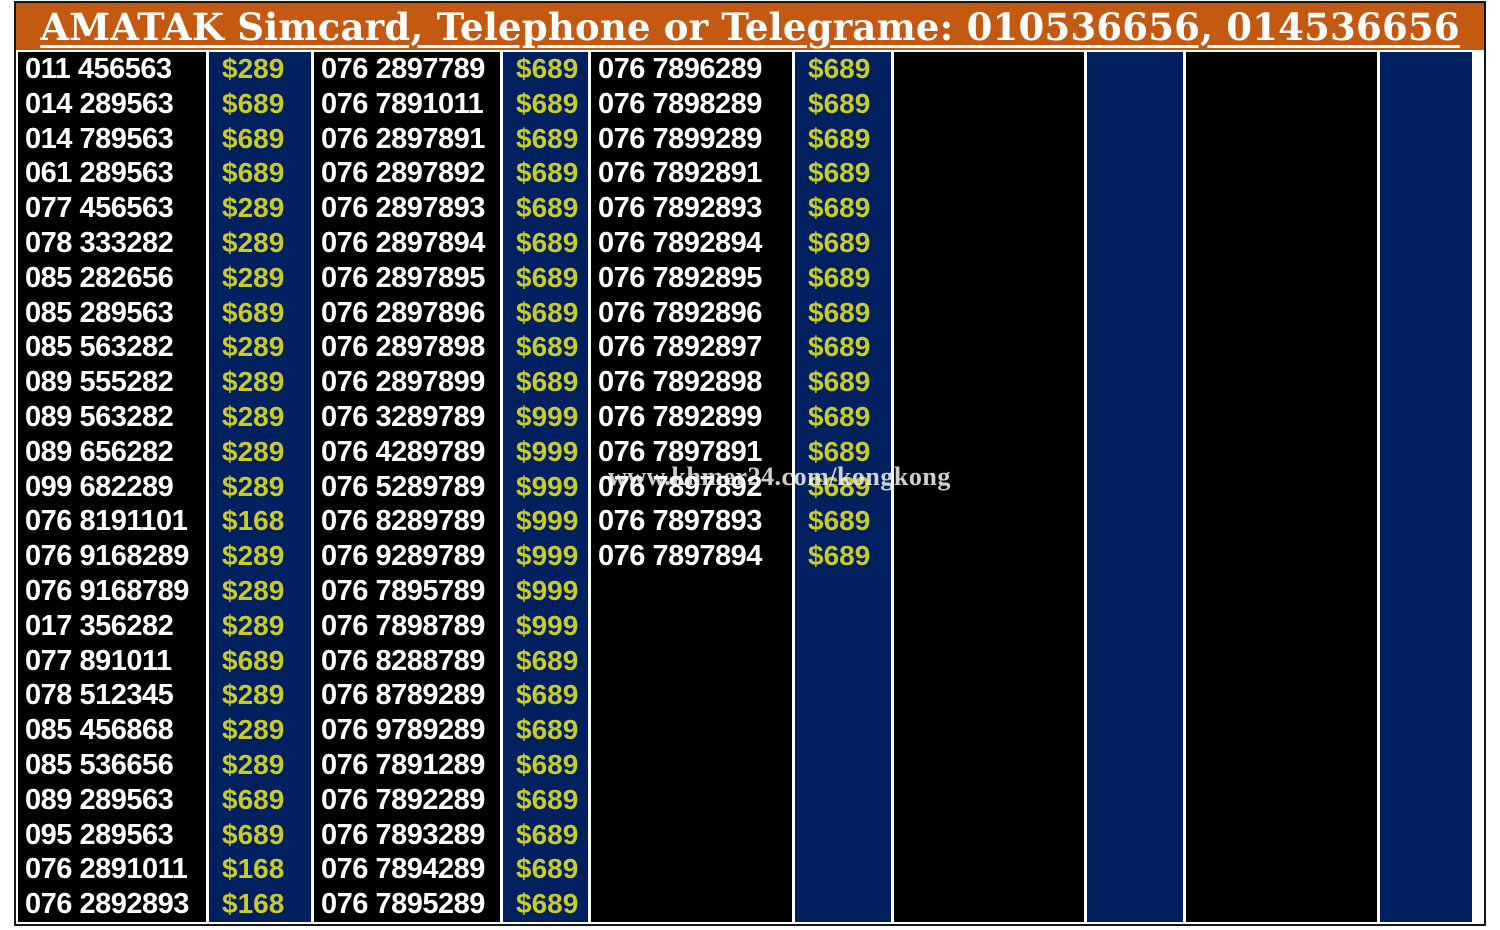 This screenshot has width=1500, height=930. Describe the element at coordinates (403, 69) in the screenshot. I see `phone-number-cell: 076 2897789` at that location.